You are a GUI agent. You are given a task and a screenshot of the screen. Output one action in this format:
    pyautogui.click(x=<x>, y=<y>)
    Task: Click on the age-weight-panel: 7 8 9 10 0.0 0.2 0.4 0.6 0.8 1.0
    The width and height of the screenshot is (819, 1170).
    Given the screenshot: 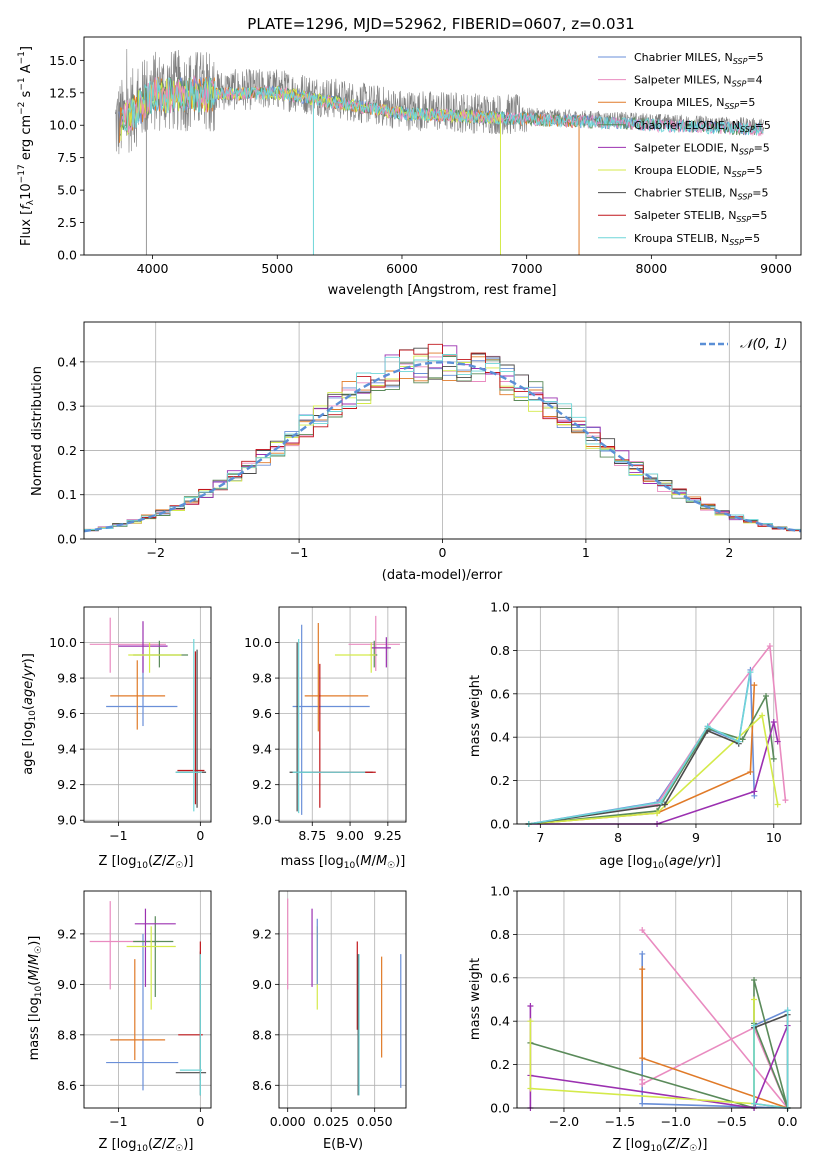 What is the action you would take?
    pyautogui.click(x=646, y=722)
    